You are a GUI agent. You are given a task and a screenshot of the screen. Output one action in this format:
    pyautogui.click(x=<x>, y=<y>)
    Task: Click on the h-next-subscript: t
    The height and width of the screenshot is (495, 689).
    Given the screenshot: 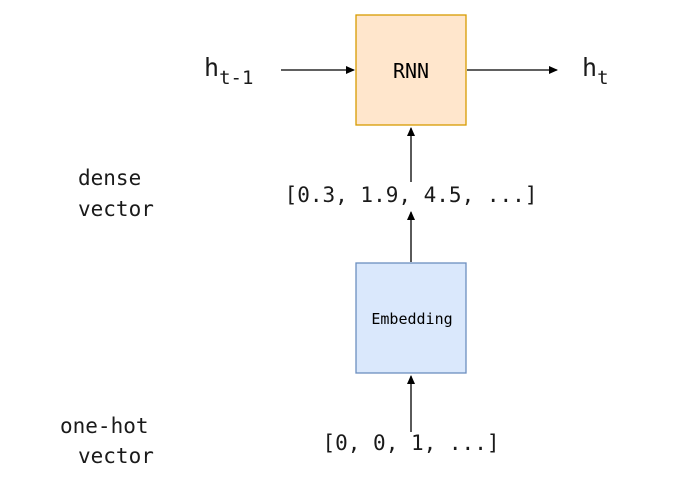 What is the action you would take?
    pyautogui.click(x=602, y=78)
    